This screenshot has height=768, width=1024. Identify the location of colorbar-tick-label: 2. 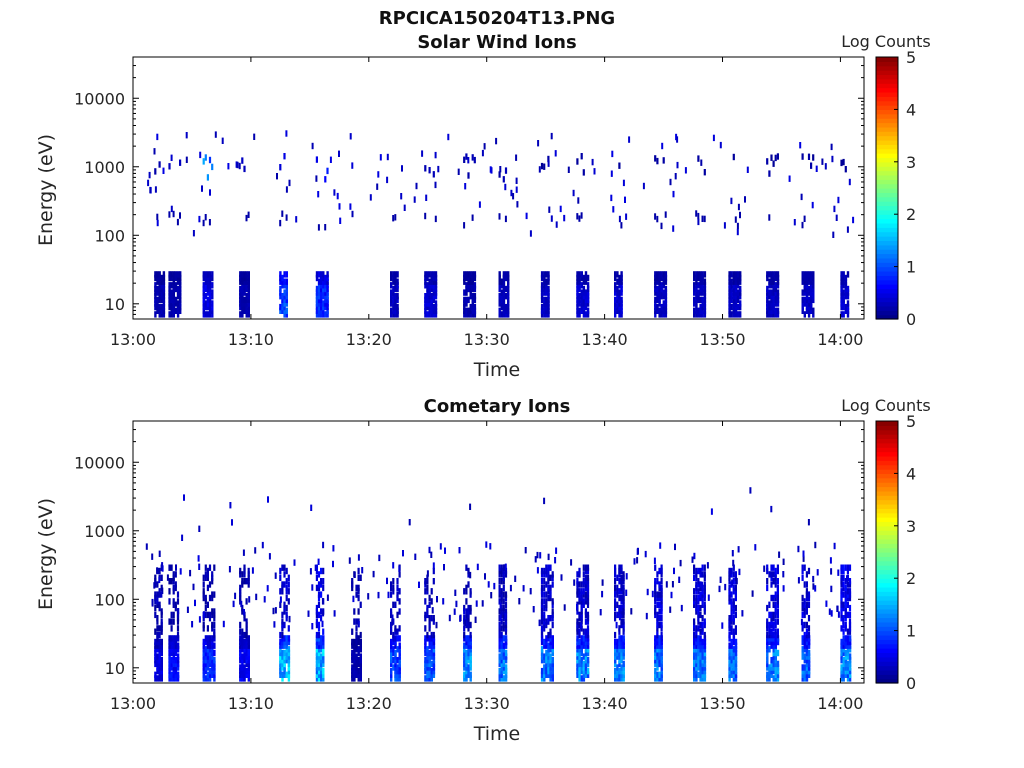
(911, 578).